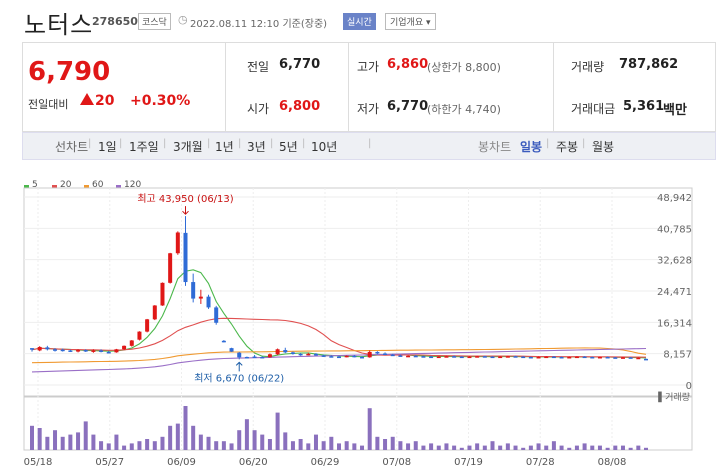 This screenshot has width=716, height=476. Describe the element at coordinates (396, 462) in the screenshot. I see `x-tick-label: 07/08` at that location.